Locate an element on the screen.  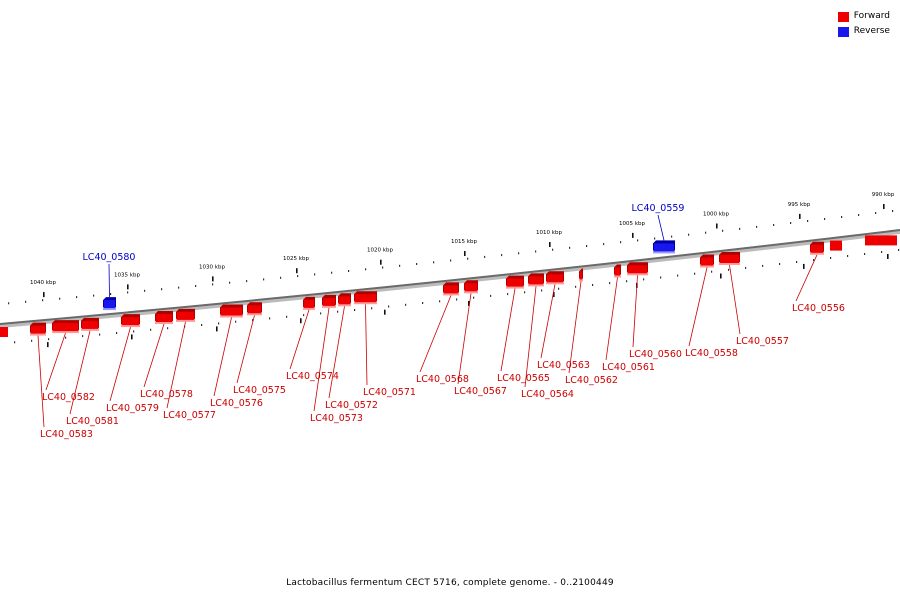
gene-label: LC40_0582 is located at coordinates (68, 397).